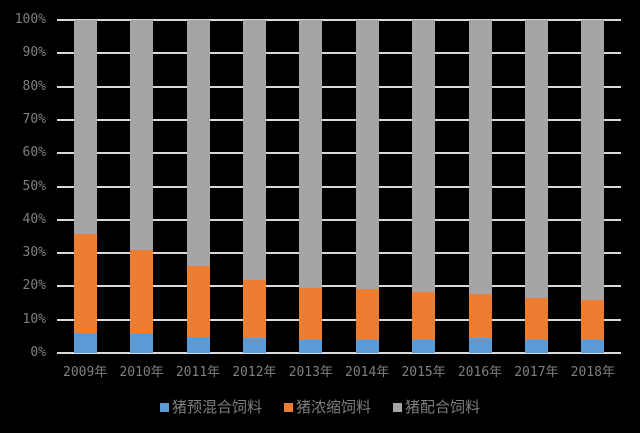  What do you see at coordinates (164, 407) in the screenshot?
I see `legend-swatch-premix` at bounding box center [164, 407].